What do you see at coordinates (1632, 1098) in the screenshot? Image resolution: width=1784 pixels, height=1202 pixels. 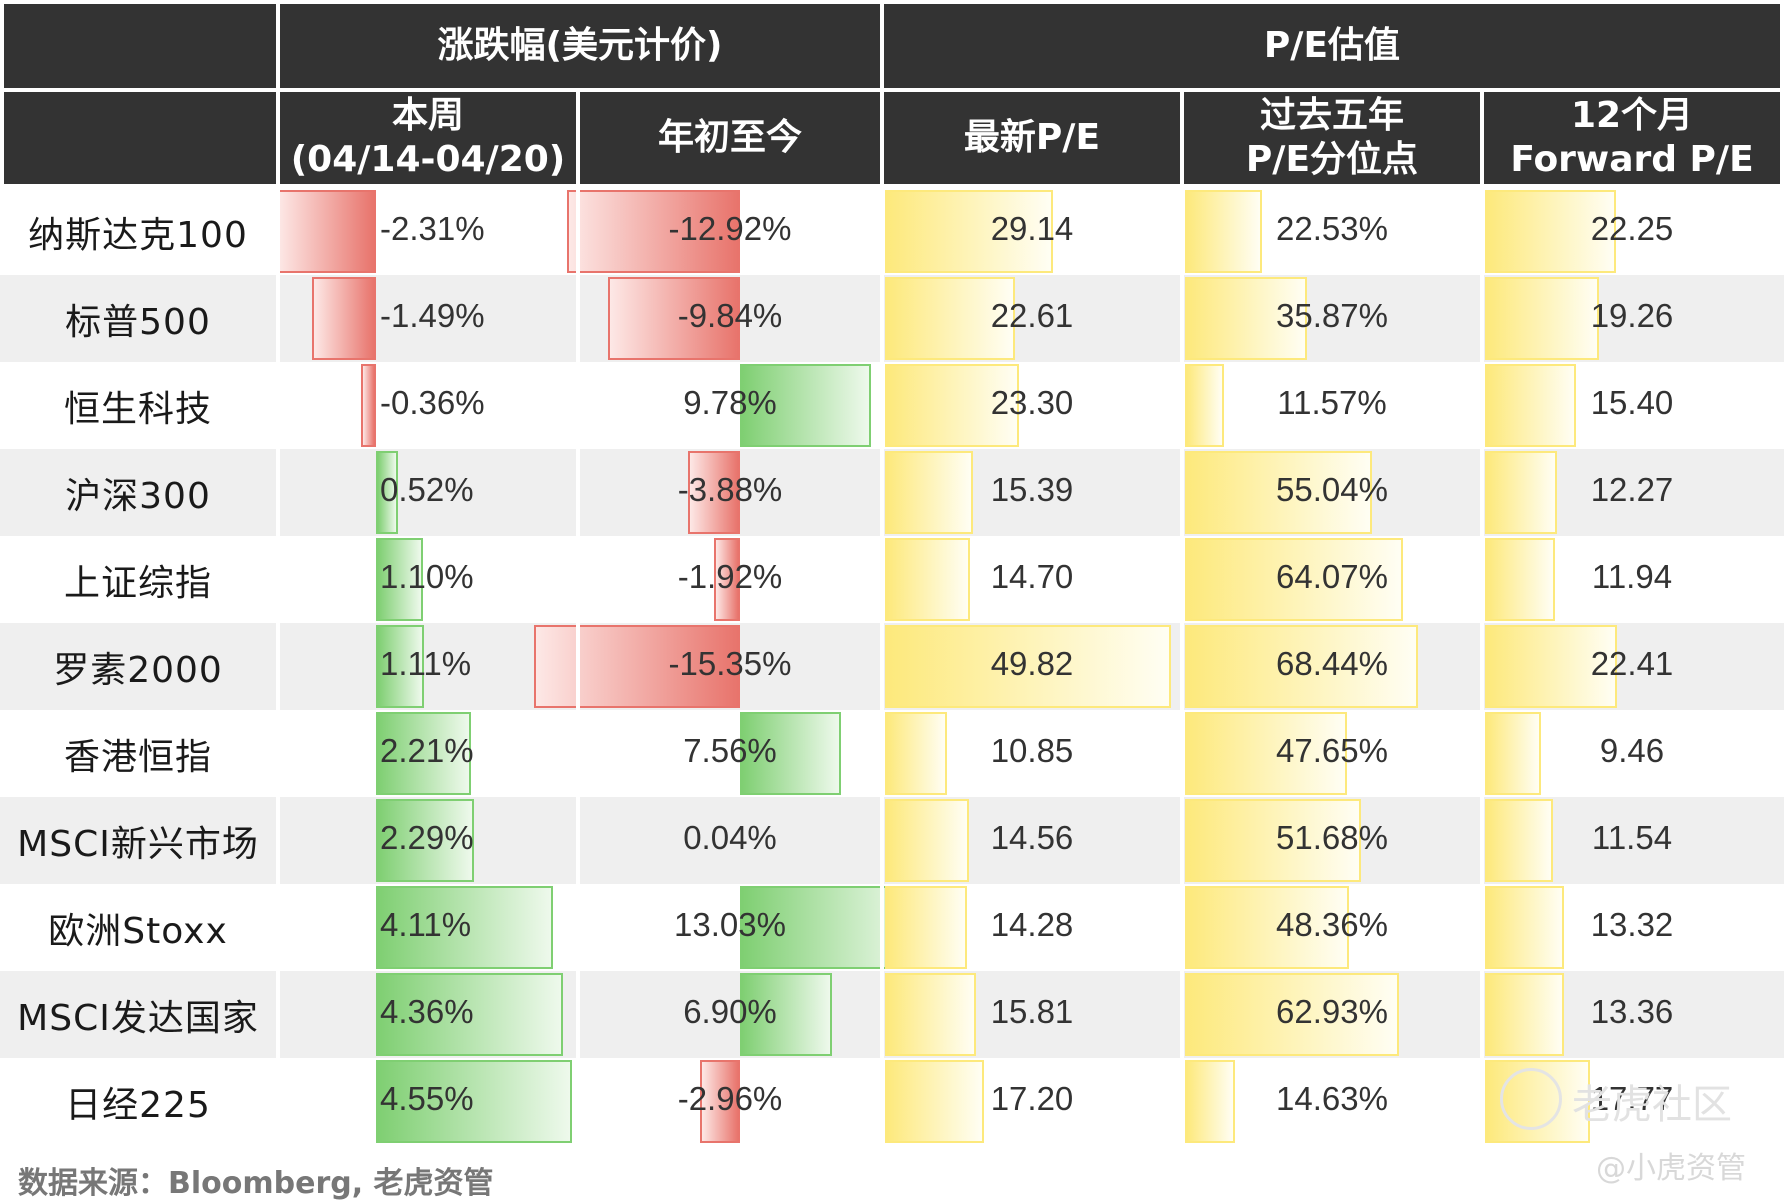 I see `forward-pe-value: 17.77` at bounding box center [1632, 1098].